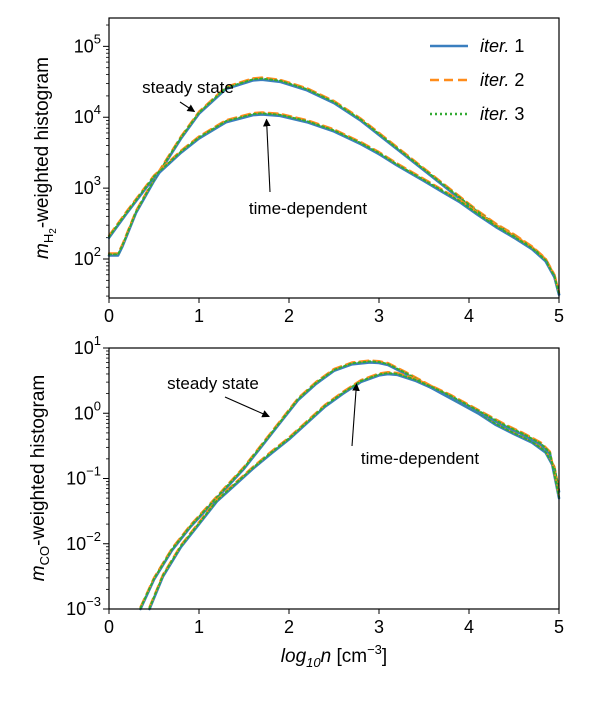 The width and height of the screenshot is (592, 708). I want to click on y-tick-label: 10³, so click(87, 185).